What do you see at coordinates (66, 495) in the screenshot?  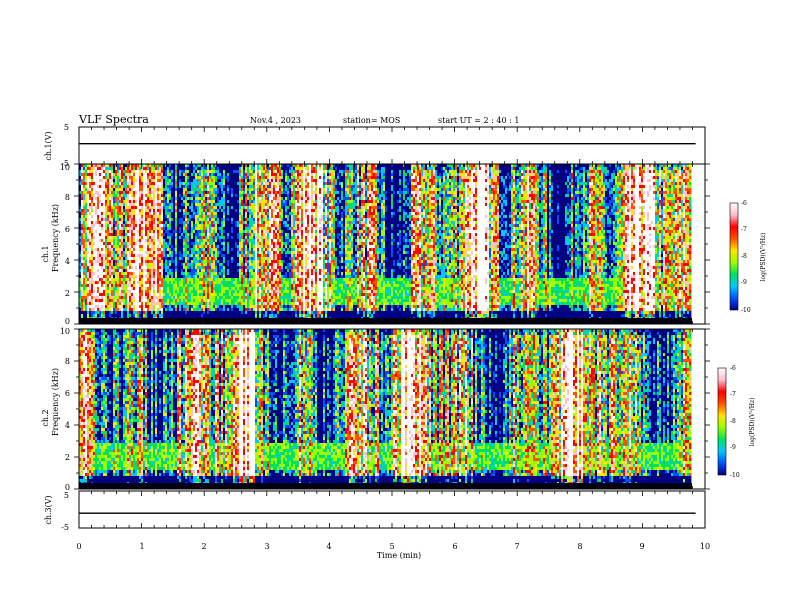 I see `ch3-wave-ytick-top: 5` at bounding box center [66, 495].